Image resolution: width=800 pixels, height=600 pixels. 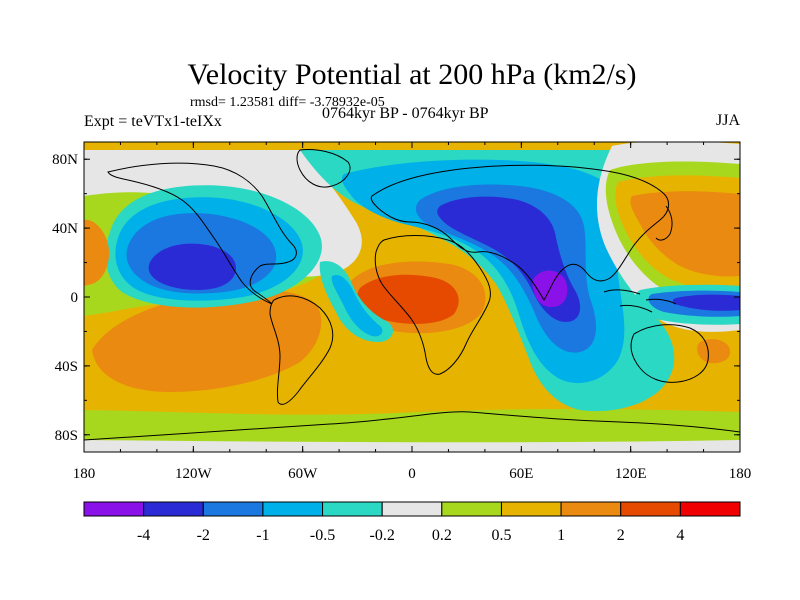 I want to click on colorbar-label: -0.5, so click(x=322, y=535).